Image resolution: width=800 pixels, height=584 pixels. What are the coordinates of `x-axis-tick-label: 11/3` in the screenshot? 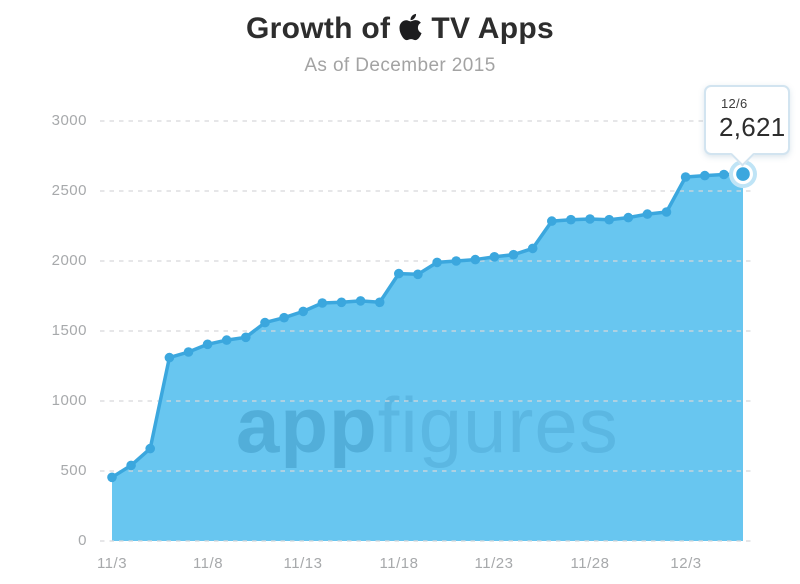 It's located at (112, 563).